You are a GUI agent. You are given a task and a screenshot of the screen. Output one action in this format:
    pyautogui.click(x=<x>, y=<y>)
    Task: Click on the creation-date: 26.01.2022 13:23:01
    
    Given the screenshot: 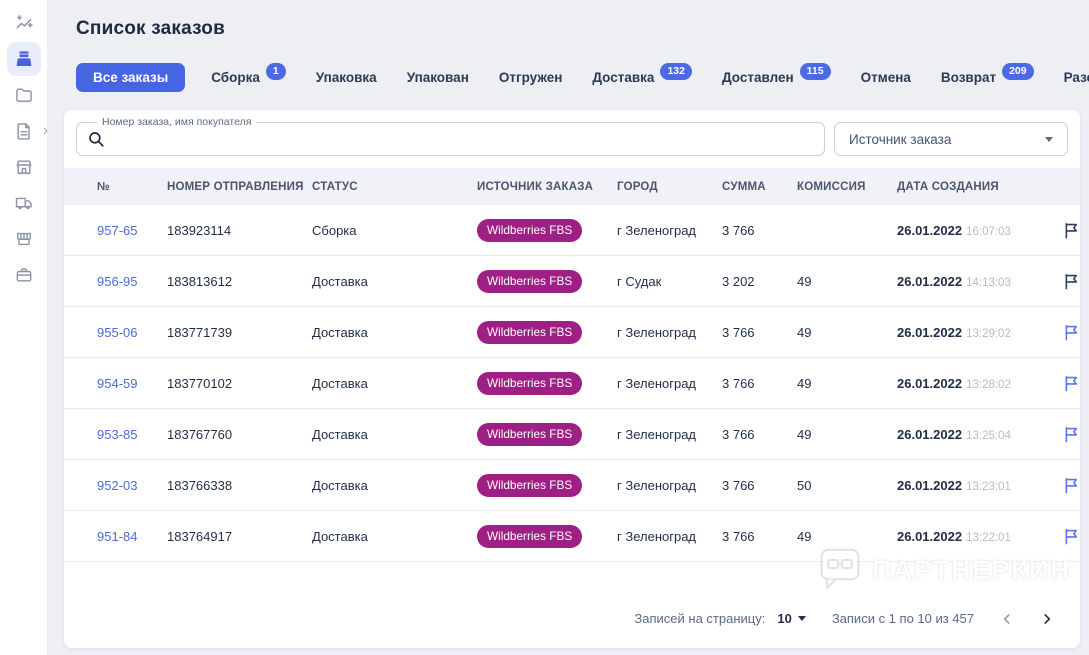 What is the action you would take?
    pyautogui.click(x=979, y=485)
    